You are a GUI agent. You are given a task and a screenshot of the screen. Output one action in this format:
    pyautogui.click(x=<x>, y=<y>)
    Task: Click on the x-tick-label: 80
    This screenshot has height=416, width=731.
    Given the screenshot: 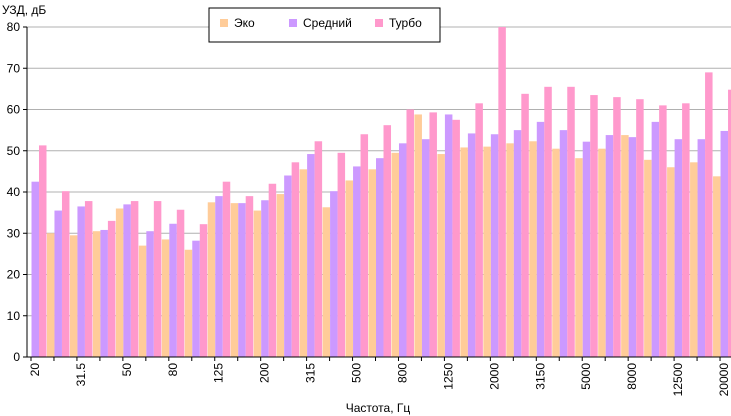 What is the action you would take?
    pyautogui.click(x=173, y=370)
    